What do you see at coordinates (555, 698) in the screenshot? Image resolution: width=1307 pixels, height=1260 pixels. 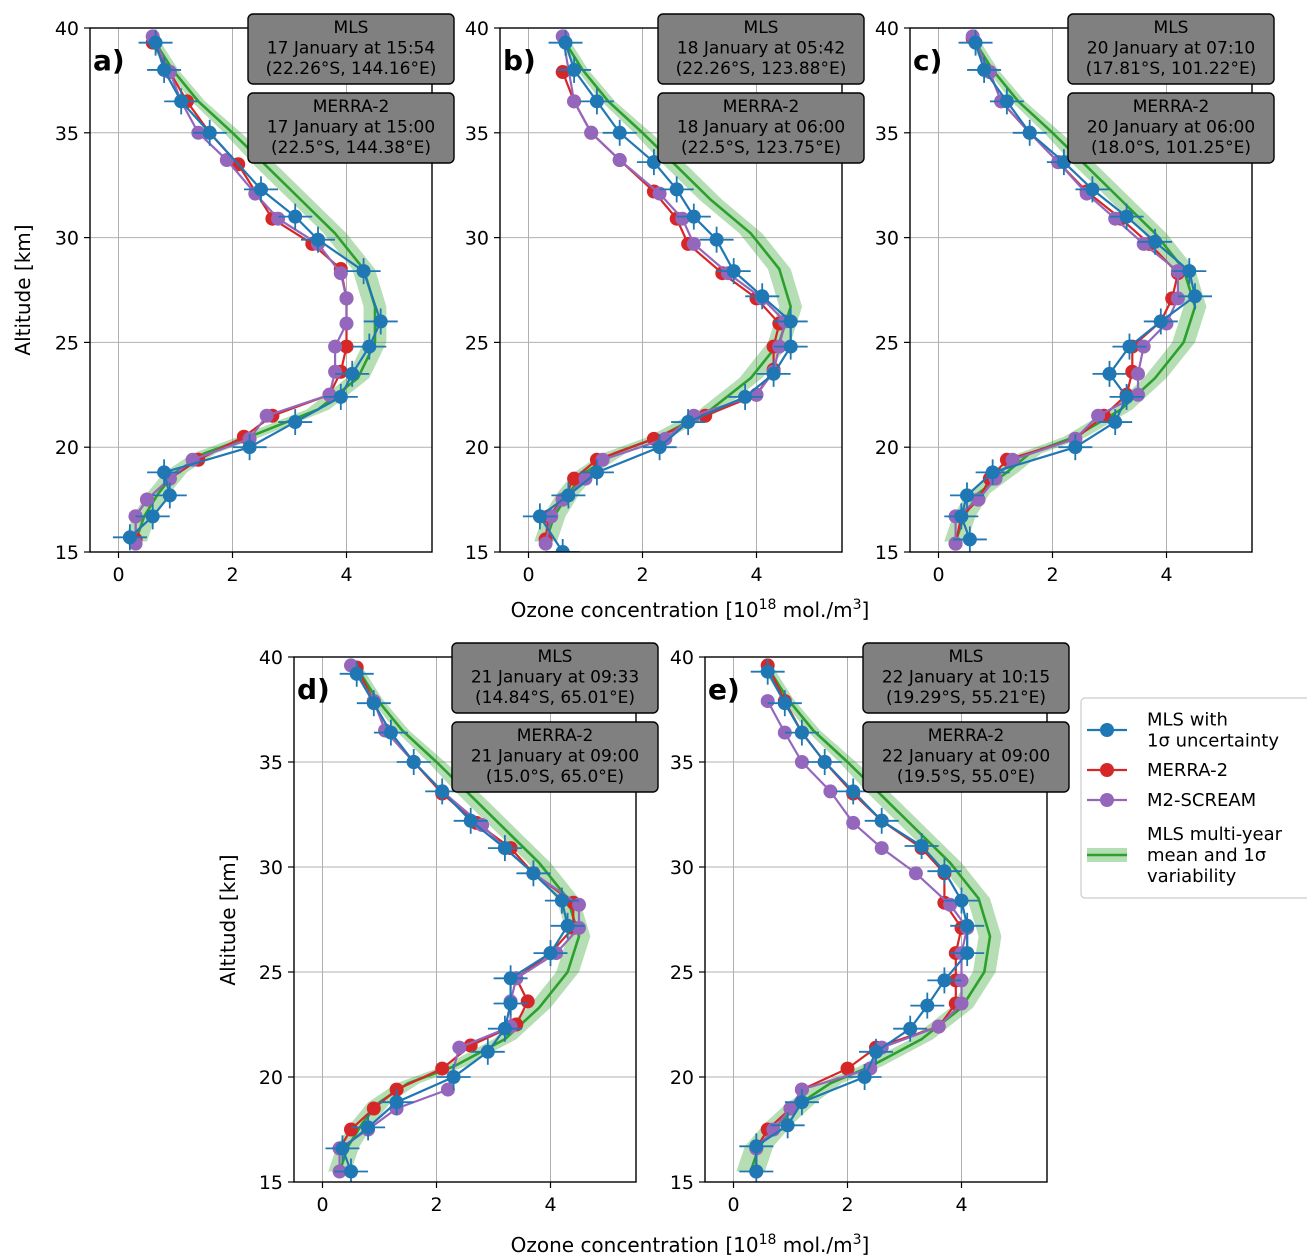 I see `mls-info-box-text: (14.84°S, 65.01°E)` at bounding box center [555, 698].